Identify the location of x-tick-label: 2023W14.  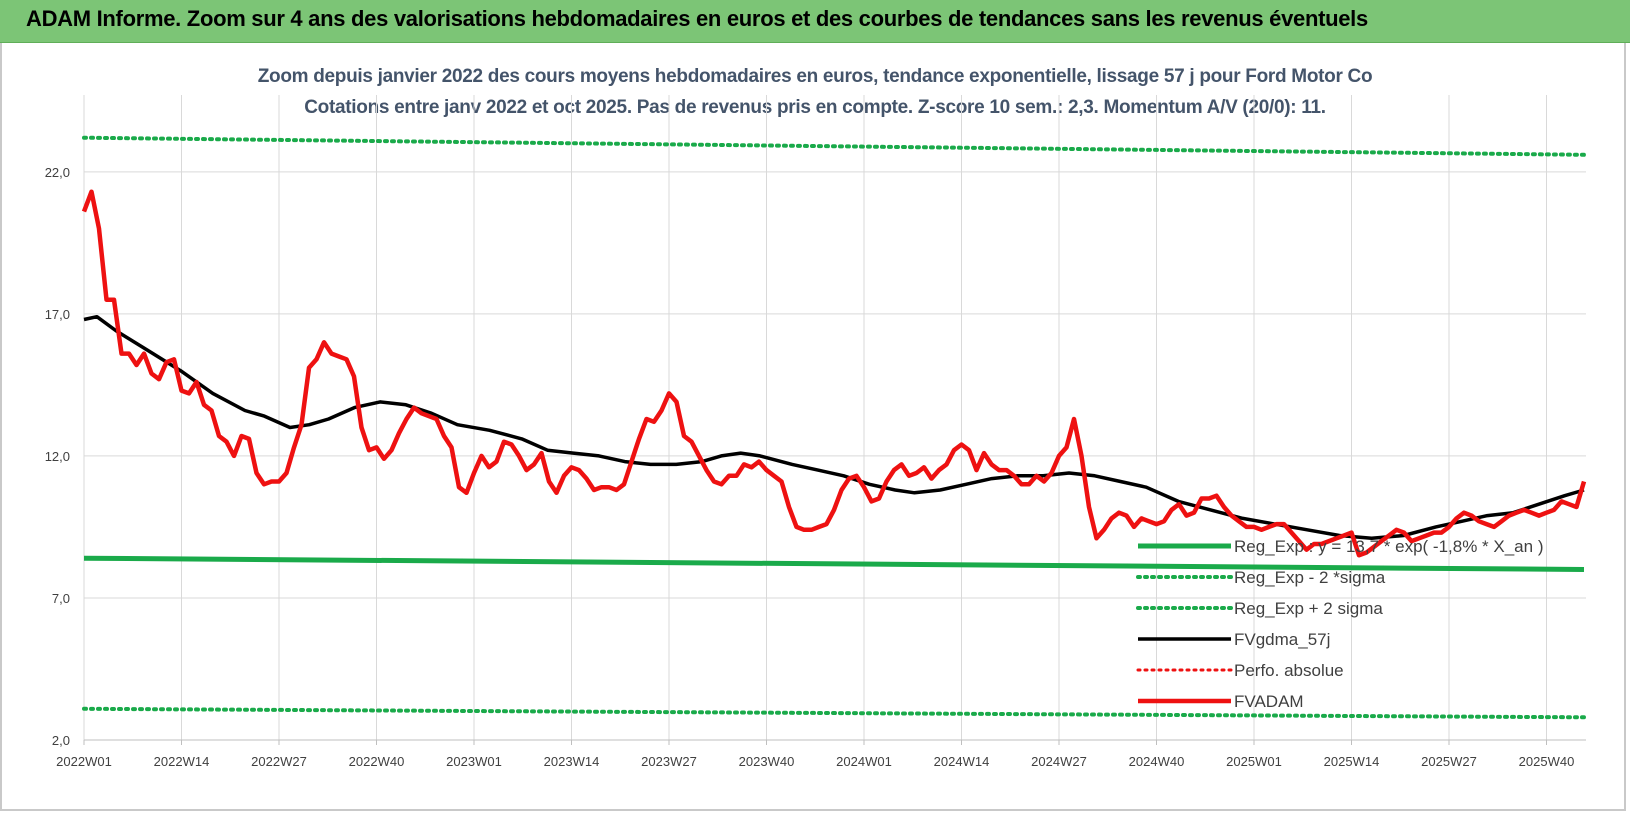
(572, 761).